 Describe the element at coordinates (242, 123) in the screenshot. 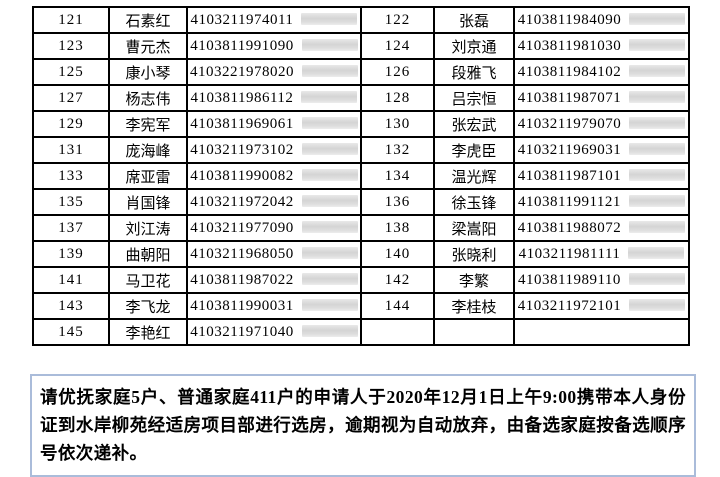

I see `id-number-text: 4103811969061` at that location.